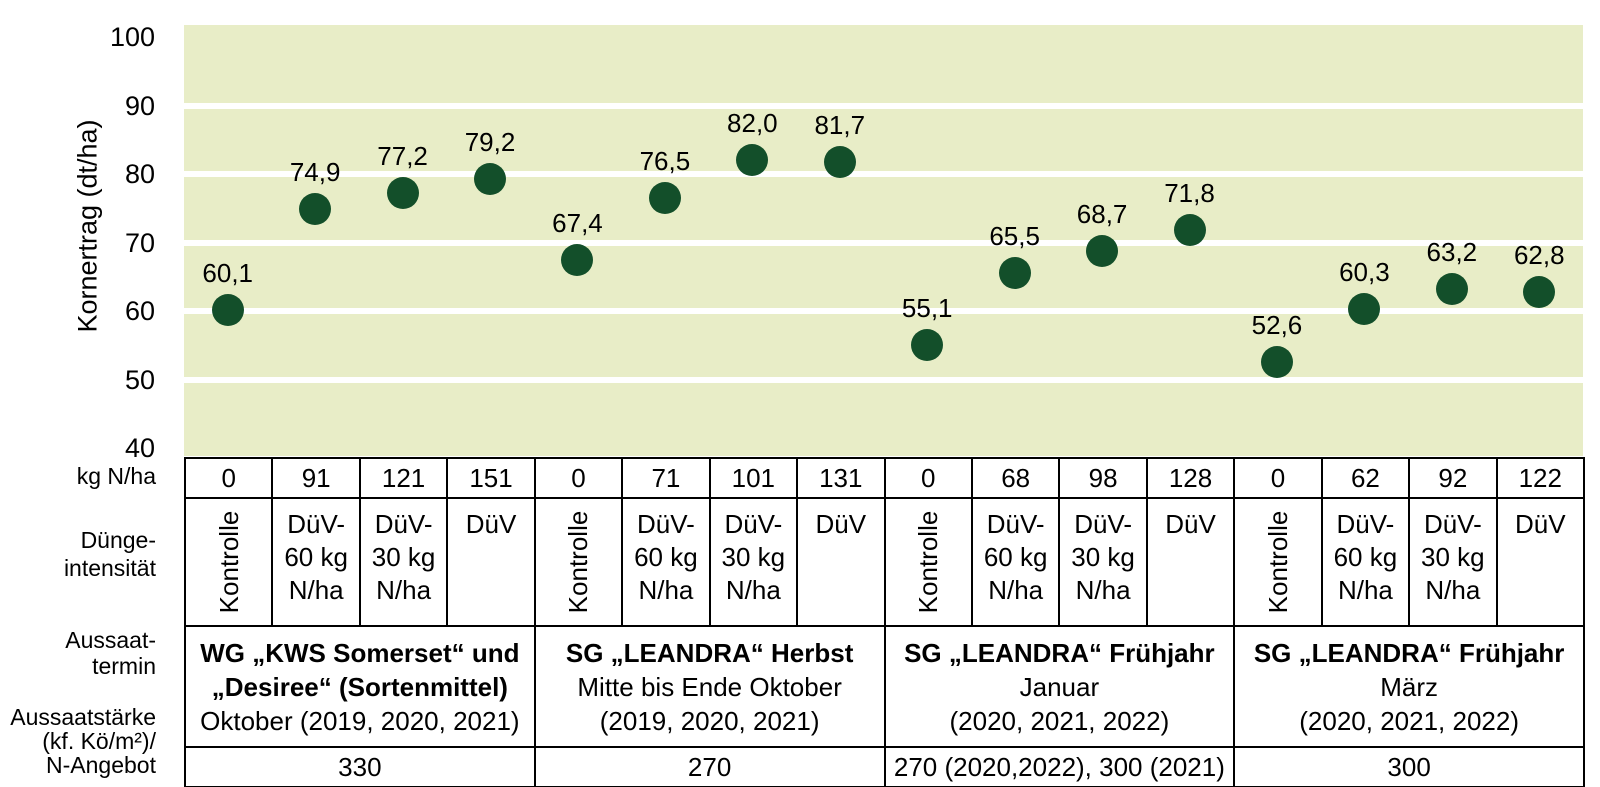  Describe the element at coordinates (709, 766) in the screenshot. I see `seed-rate-cell: 270` at that location.